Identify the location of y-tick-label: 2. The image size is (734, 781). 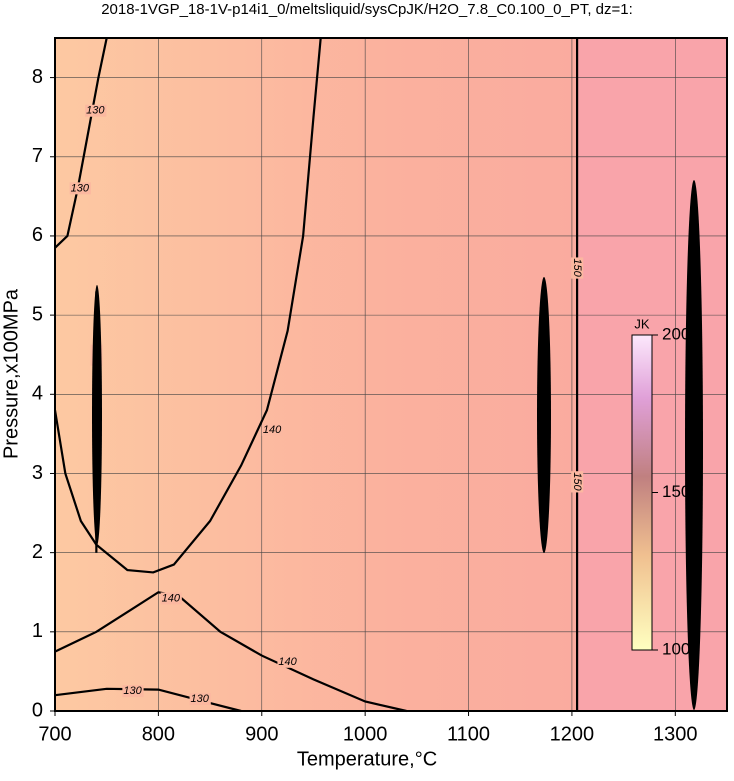
(37, 552).